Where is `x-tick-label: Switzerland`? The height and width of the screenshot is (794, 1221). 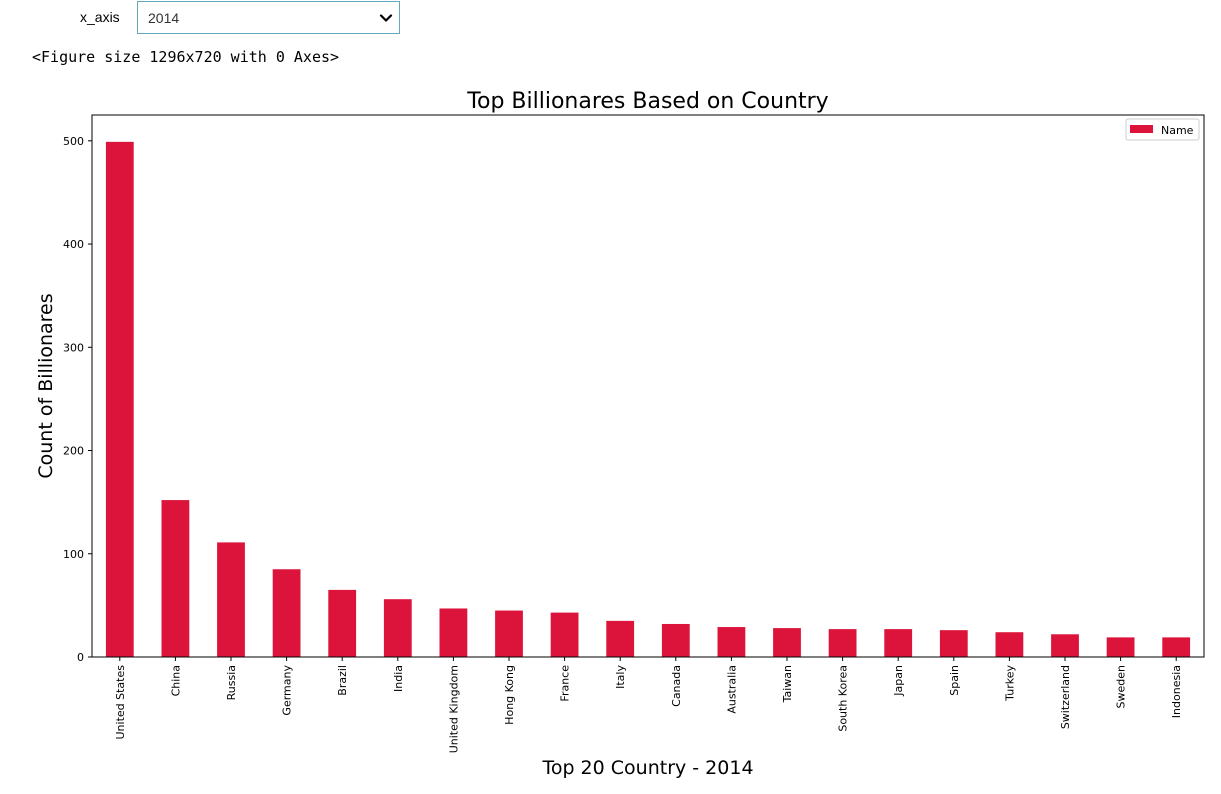
x-tick-label: Switzerland is located at coordinates (1065, 697).